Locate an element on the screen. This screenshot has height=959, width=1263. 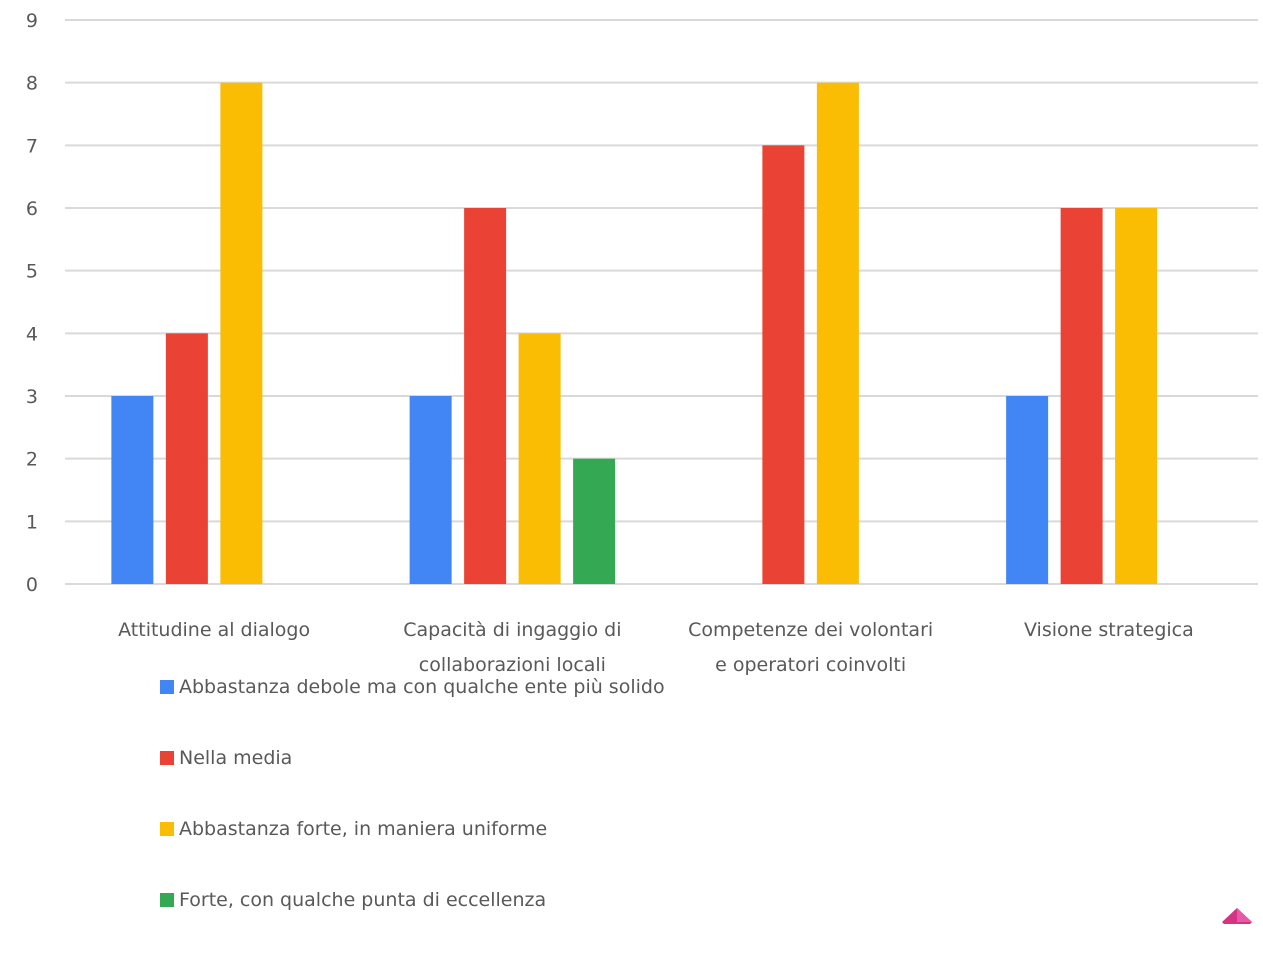
y-tick-label: 5 is located at coordinates (32, 272).